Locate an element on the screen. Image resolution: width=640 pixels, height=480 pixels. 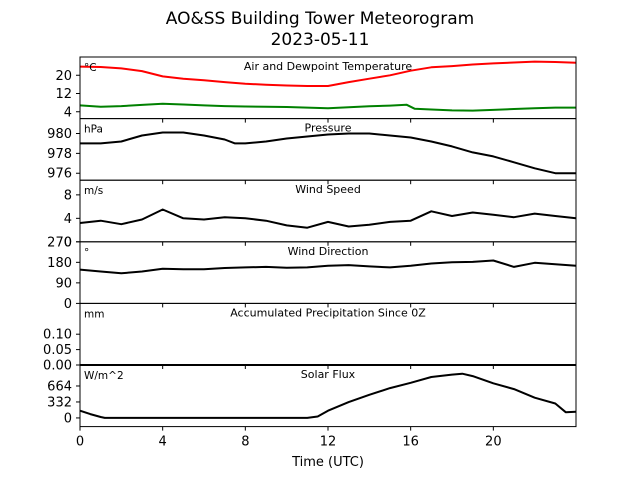
panel-title: Wind Direction is located at coordinates (328, 251).